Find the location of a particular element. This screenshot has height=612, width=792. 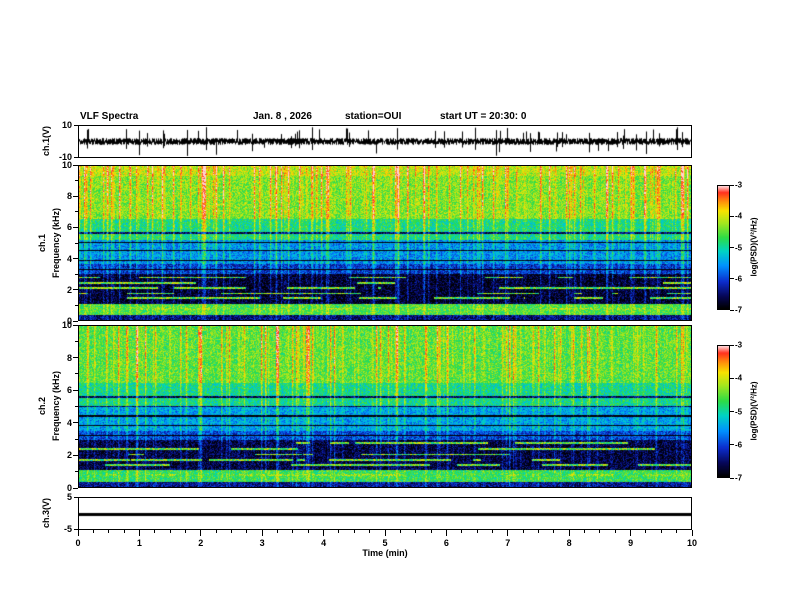

ch1-frequency-tick-label: 0 is located at coordinates (69, 321).